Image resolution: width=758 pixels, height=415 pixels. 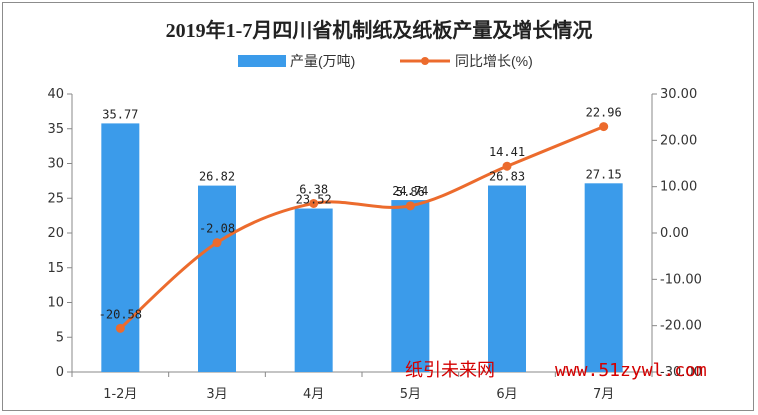 What do you see at coordinates (55, 129) in the screenshot?
I see `y-left-tick-label: 35` at bounding box center [55, 129].